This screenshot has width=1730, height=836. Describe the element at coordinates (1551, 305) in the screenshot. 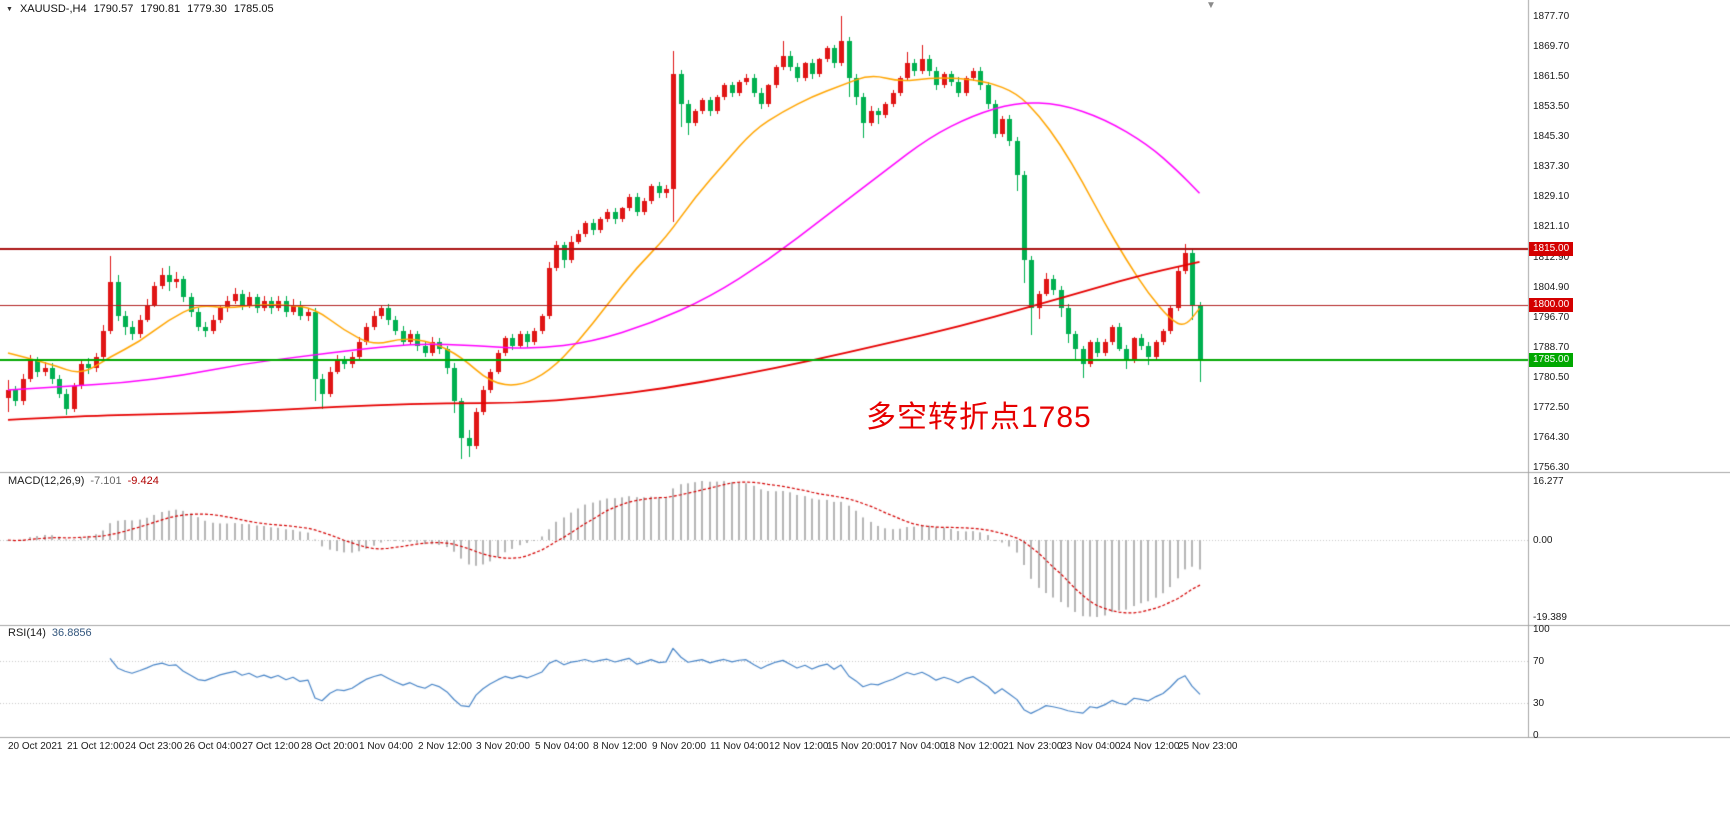

I see `hline-price-tag: 1800.00` at that location.